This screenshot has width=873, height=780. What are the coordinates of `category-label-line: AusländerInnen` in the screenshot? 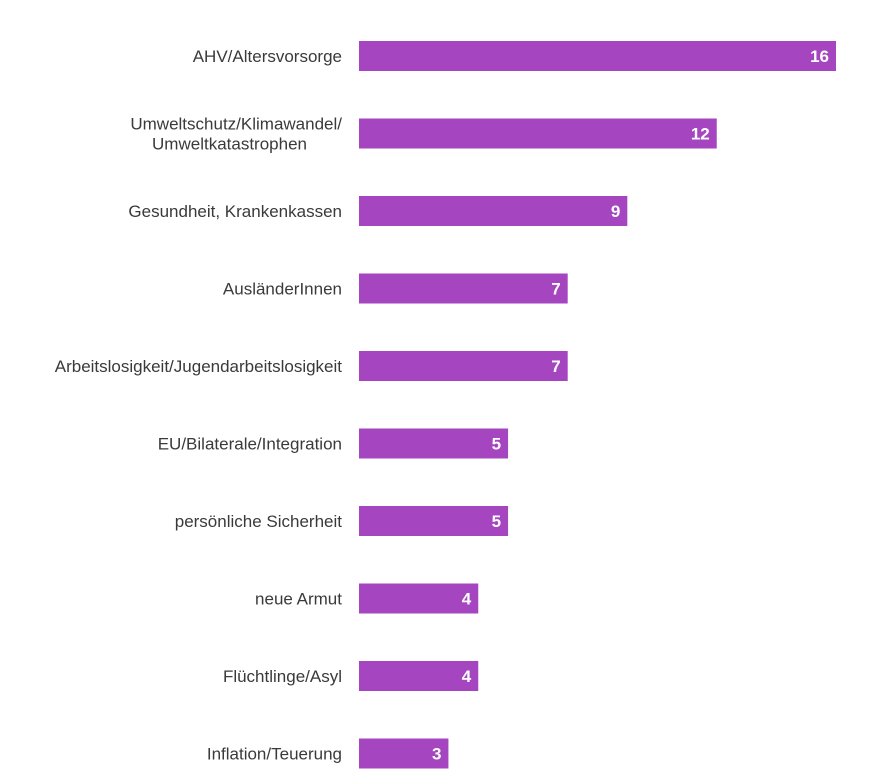 It's located at (282, 289).